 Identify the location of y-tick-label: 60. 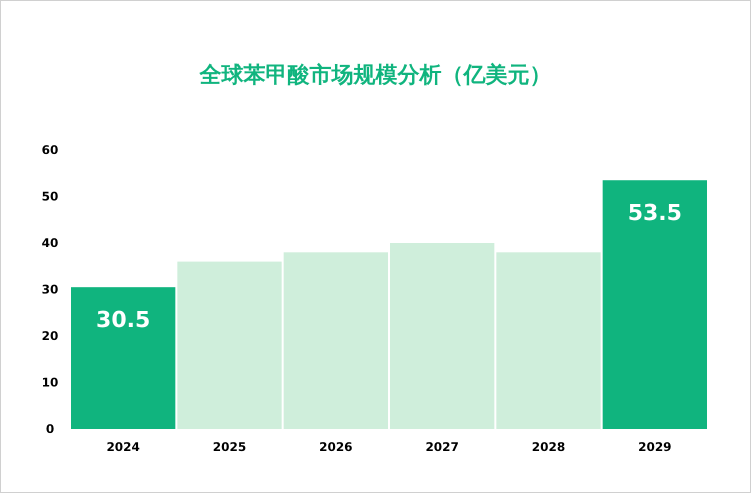
(50, 150).